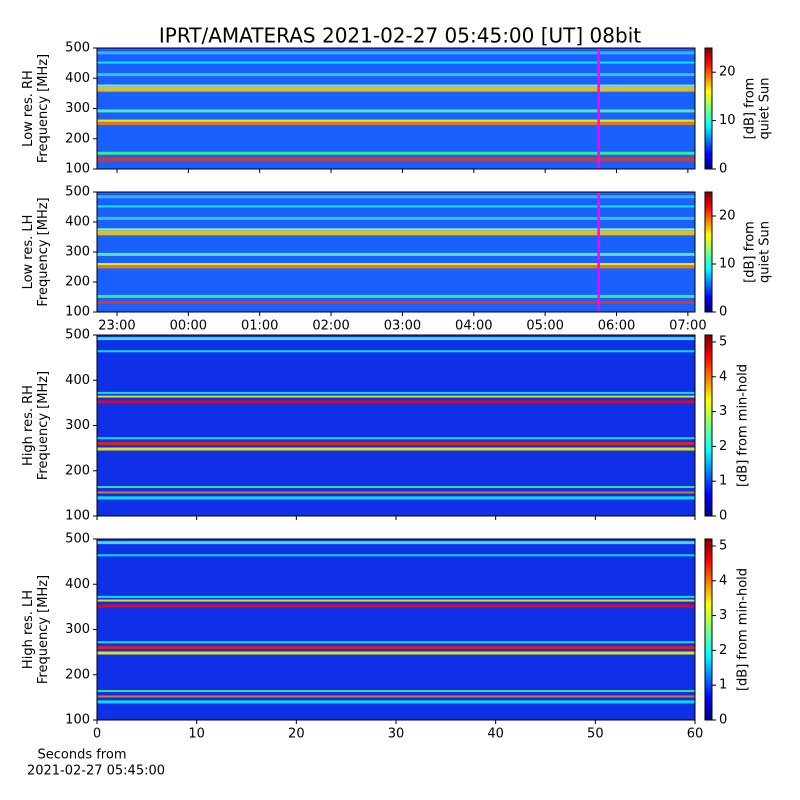 This screenshot has width=800, height=800. I want to click on x-tick-label: 02:00, so click(330, 326).